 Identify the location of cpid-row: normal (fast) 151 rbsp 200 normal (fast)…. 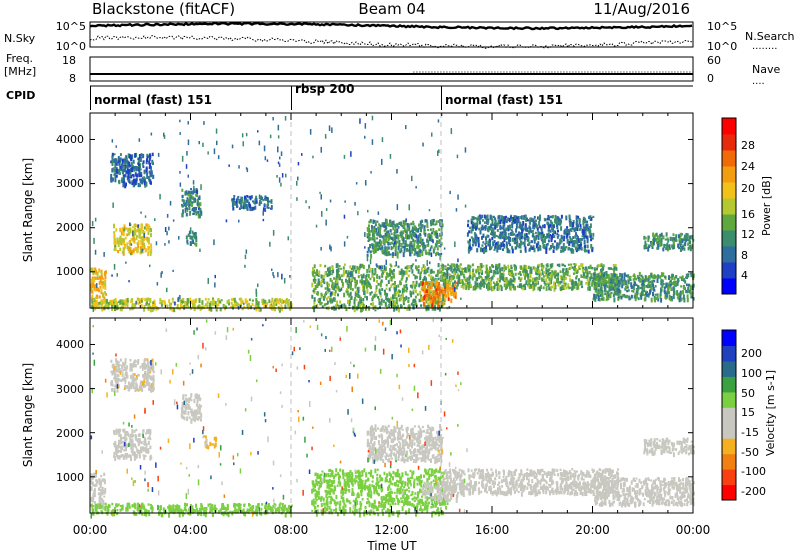
(391, 96).